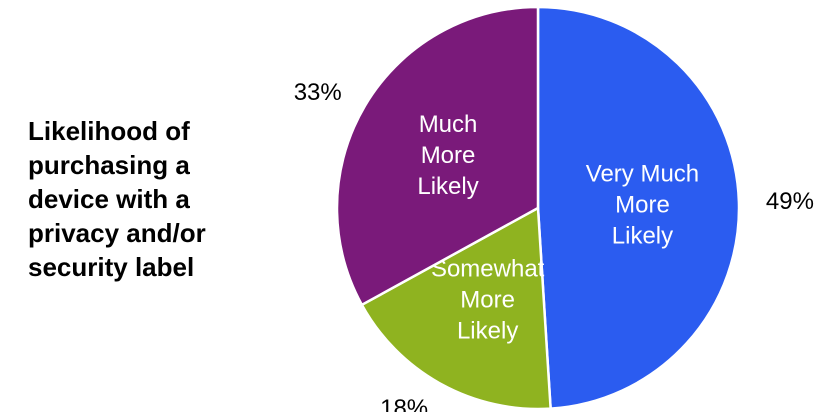 This screenshot has height=412, width=820. Describe the element at coordinates (117, 233) in the screenshot. I see `chart-title-line: privacy and/or` at that location.